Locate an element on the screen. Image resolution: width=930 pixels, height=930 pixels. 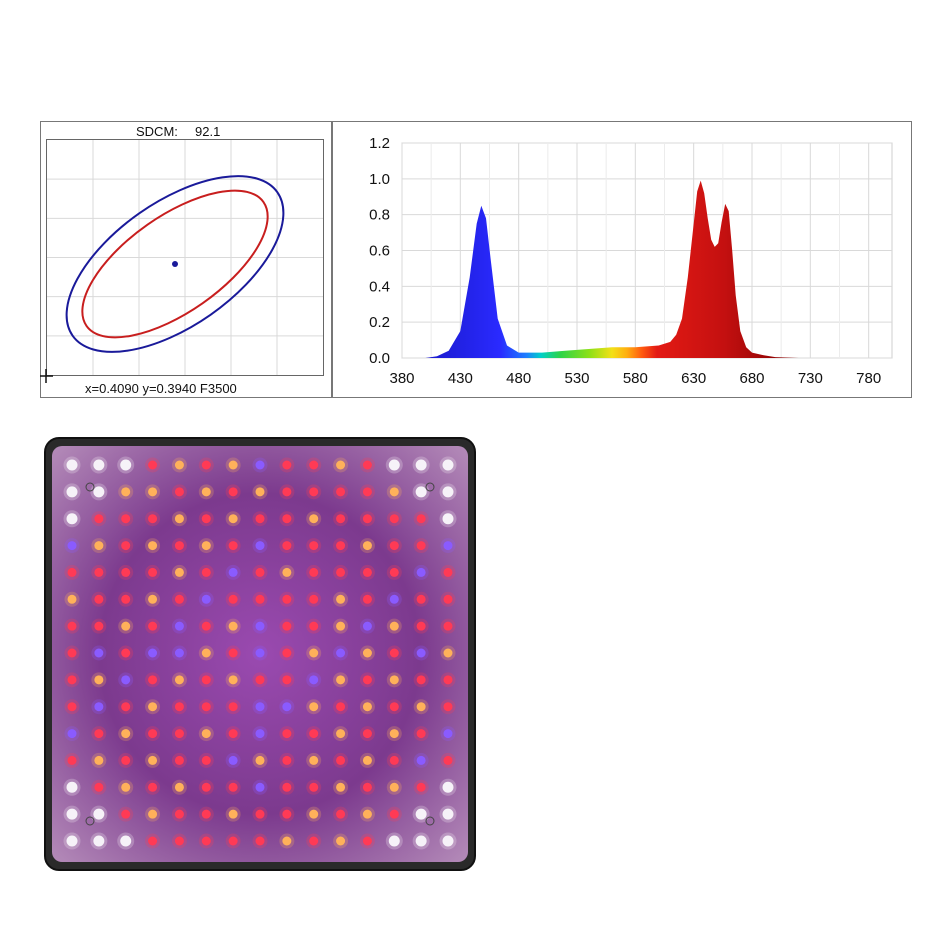
x-tick-label: 530 is located at coordinates (576, 378).